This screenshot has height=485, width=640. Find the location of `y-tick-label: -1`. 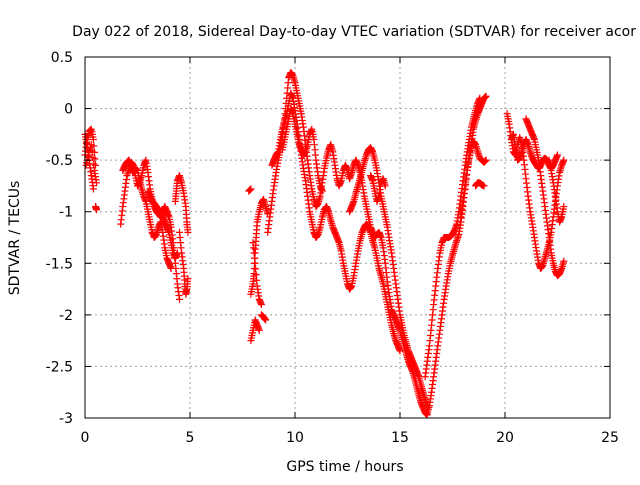

y-tick-label: -1 is located at coordinates (66, 213).